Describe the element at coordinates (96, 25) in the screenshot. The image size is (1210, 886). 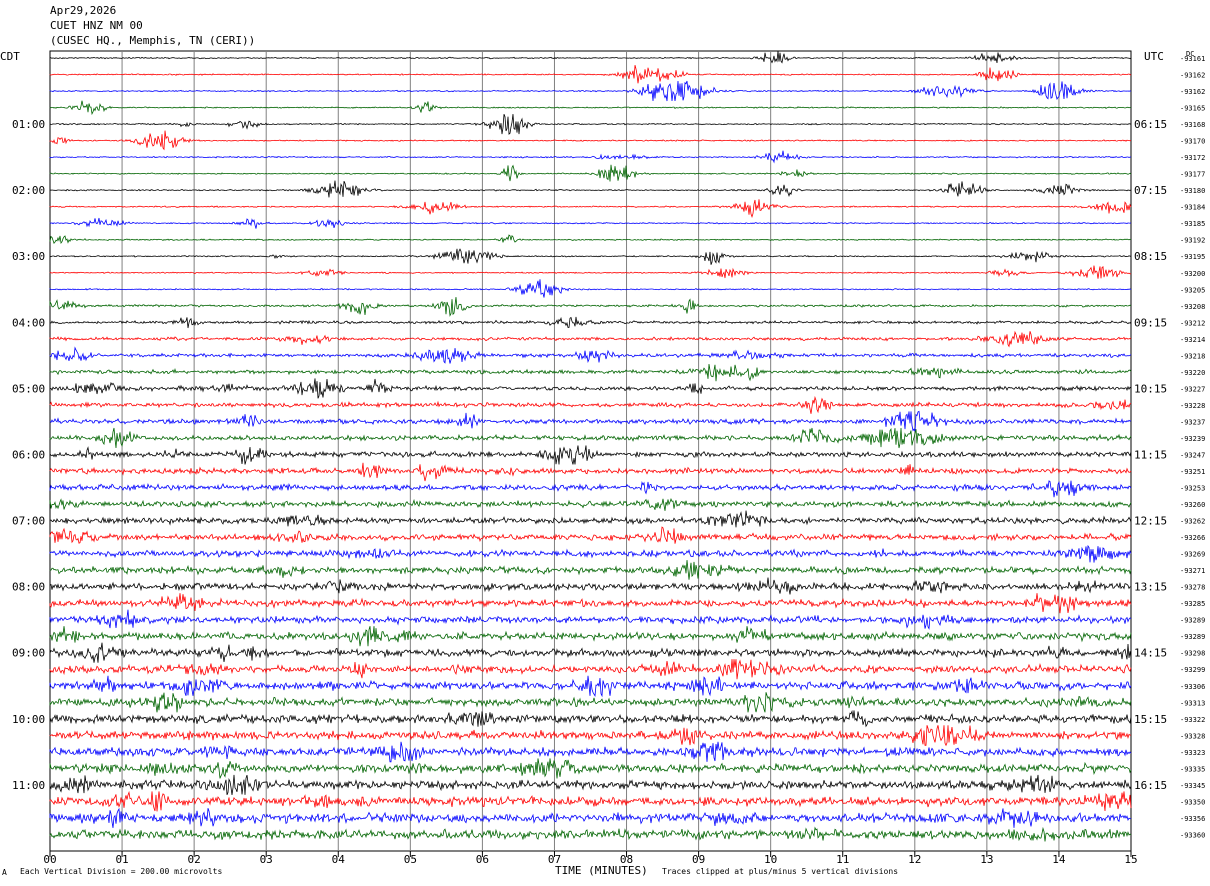
I see `station-code: CUET HNZ NM 00` at that location.